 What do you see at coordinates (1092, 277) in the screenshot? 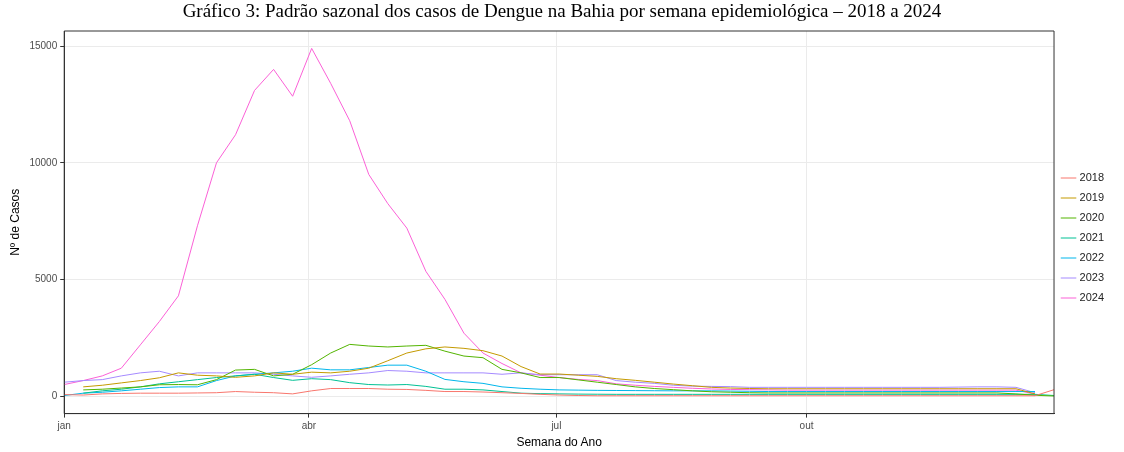
I see `legend-label: 2023` at bounding box center [1092, 277].